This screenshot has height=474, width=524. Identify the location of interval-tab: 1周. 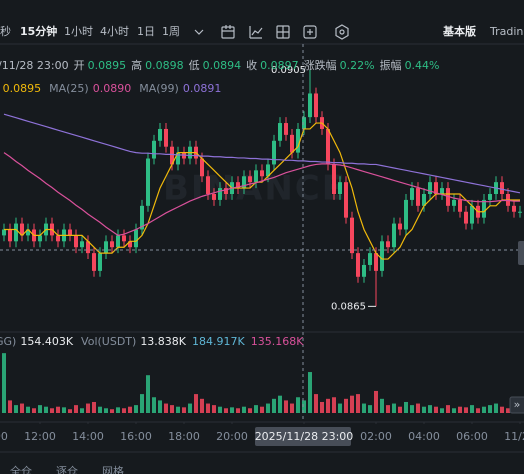
(171, 31).